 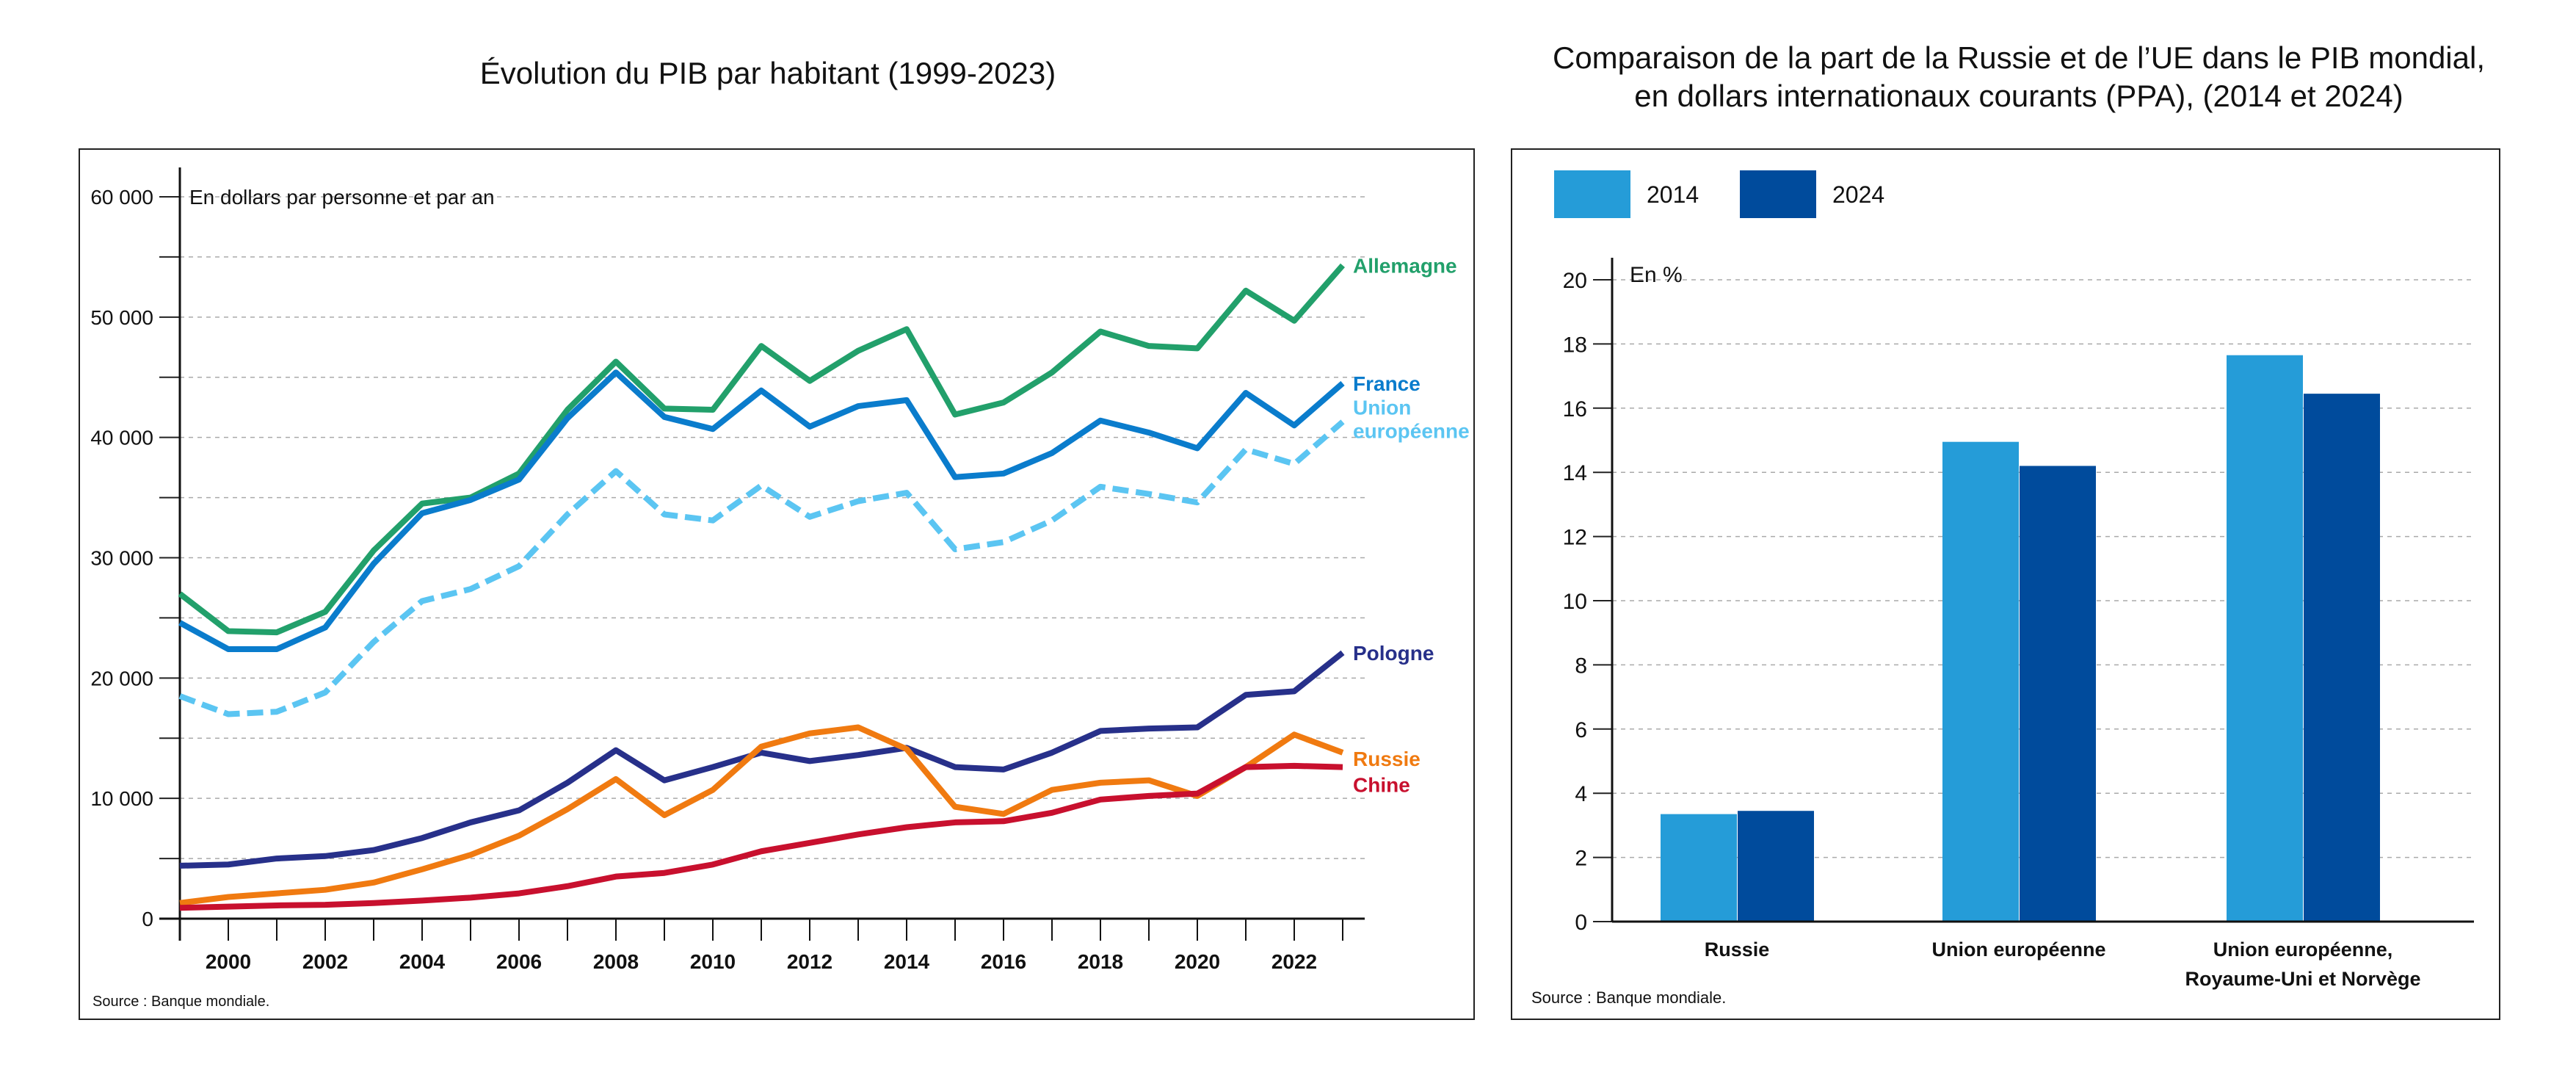 I want to click on series-line-russie, so click(x=762, y=815).